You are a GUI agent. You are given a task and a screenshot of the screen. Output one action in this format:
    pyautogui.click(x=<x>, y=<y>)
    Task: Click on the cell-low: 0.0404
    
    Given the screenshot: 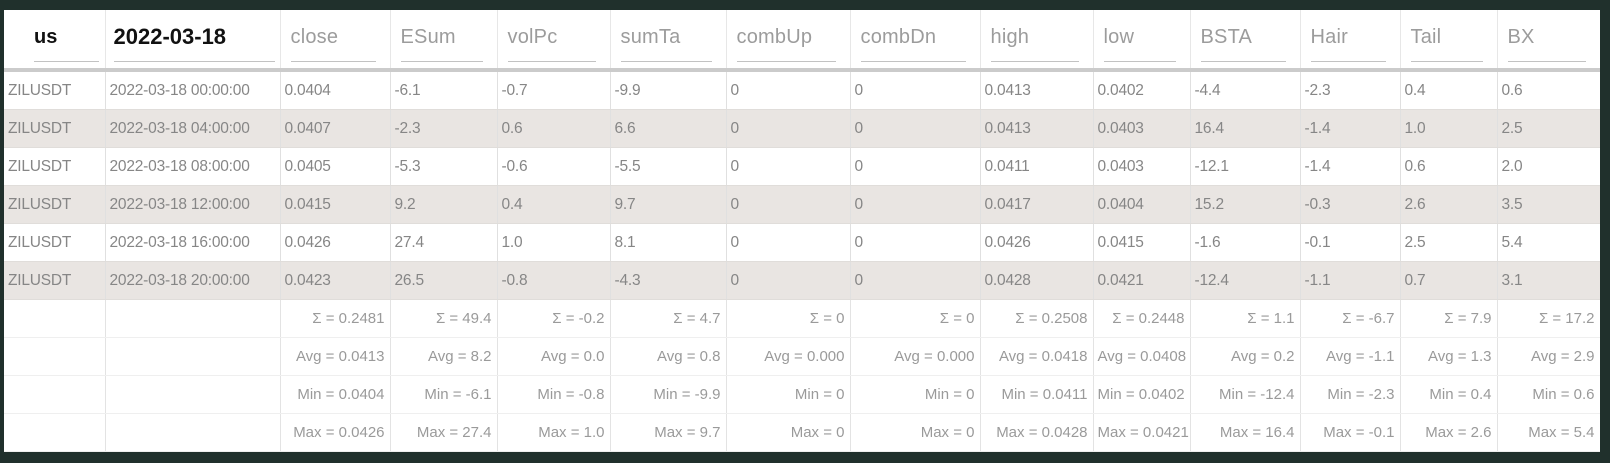 What is the action you would take?
    pyautogui.click(x=1142, y=204)
    